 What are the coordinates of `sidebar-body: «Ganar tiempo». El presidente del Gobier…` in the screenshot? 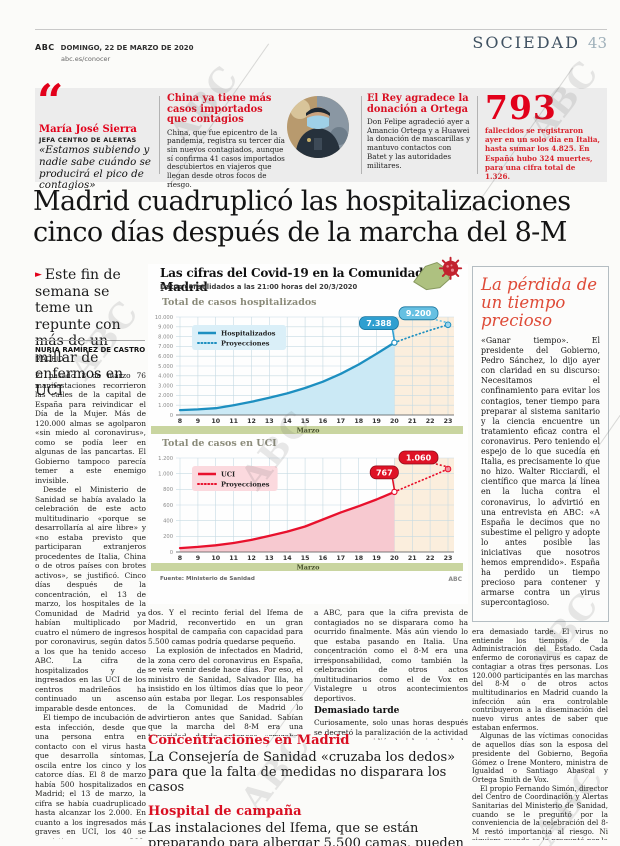 It's located at (540, 472).